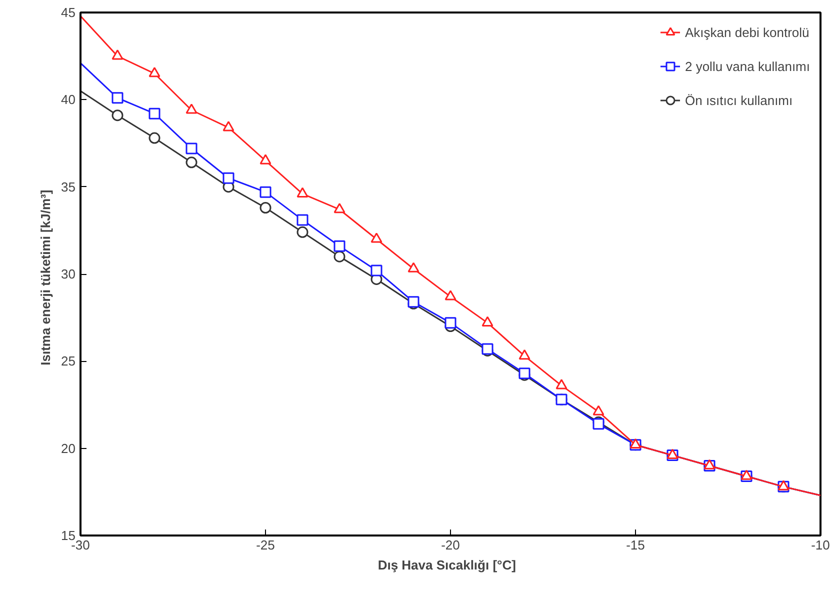 The width and height of the screenshot is (839, 611). What do you see at coordinates (68, 274) in the screenshot?
I see `y-tick-label: 30` at bounding box center [68, 274].